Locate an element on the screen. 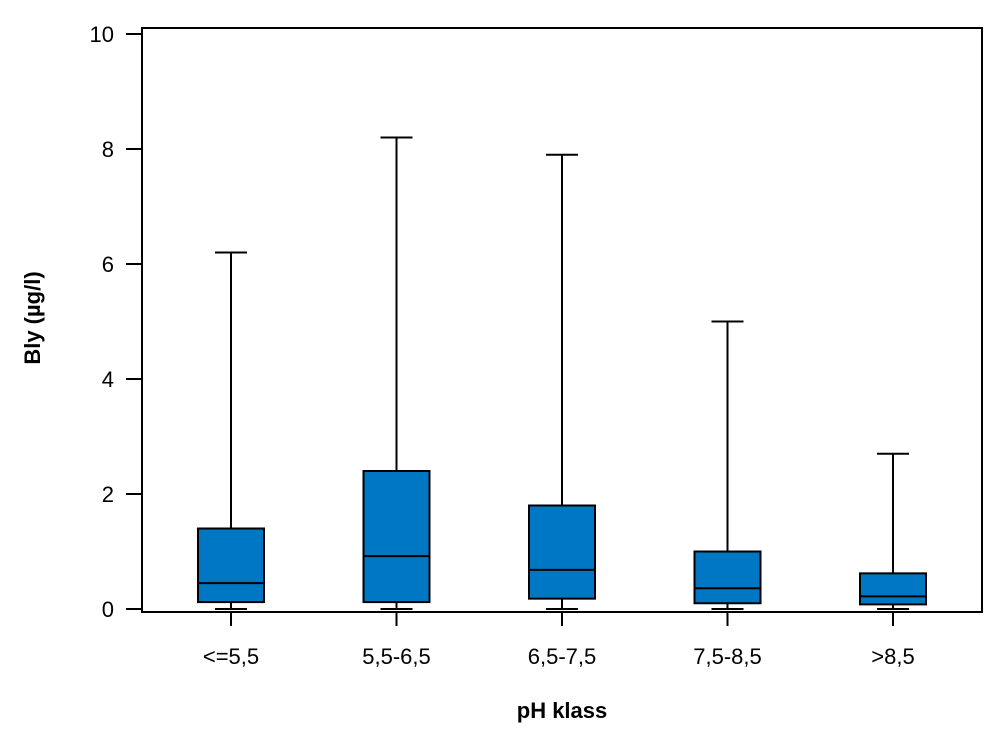  y-tick-label: 0 is located at coordinates (108, 609).